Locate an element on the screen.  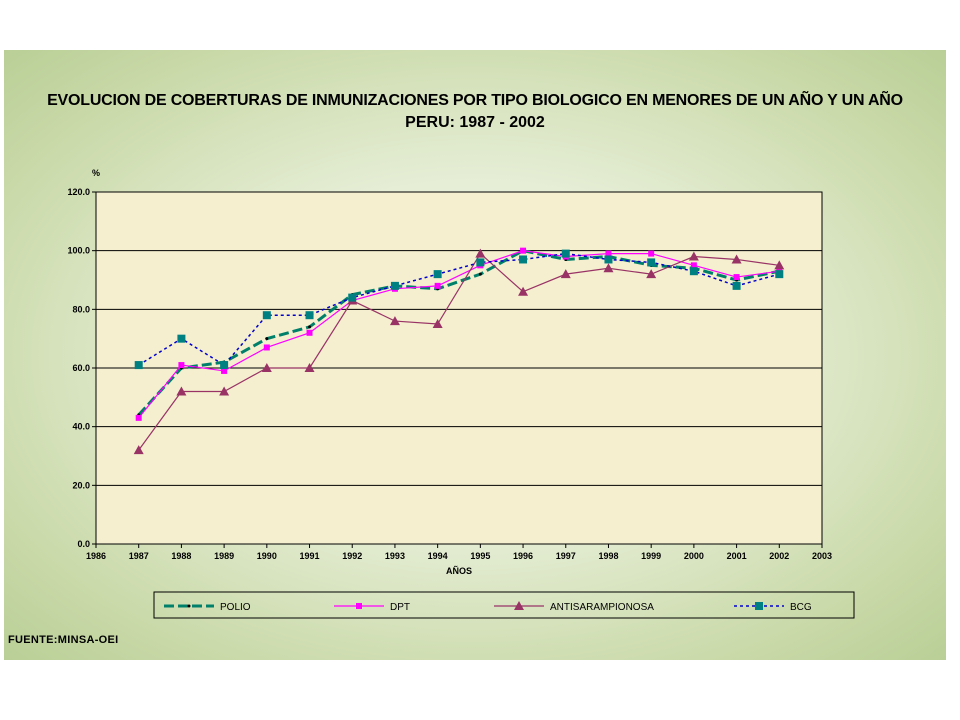
legend-box is located at coordinates (504, 605).